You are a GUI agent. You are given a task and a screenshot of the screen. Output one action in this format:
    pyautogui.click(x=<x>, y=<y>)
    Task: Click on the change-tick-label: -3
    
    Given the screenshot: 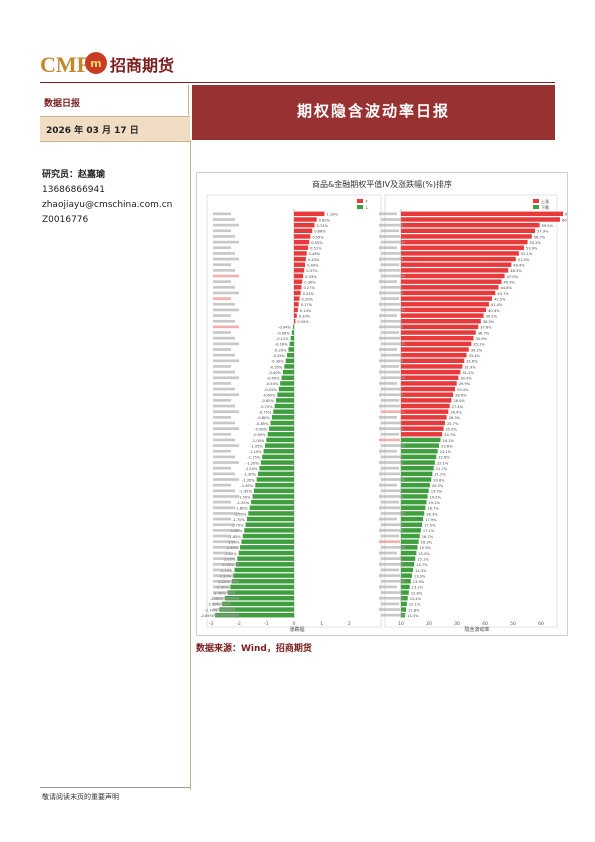 What is the action you would take?
    pyautogui.click(x=211, y=624)
    